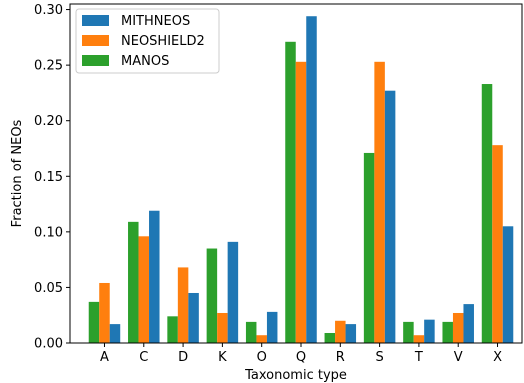  What do you see at coordinates (155, 21) in the screenshot?
I see `legend-label-mithneos: MITHNEOS` at bounding box center [155, 21].